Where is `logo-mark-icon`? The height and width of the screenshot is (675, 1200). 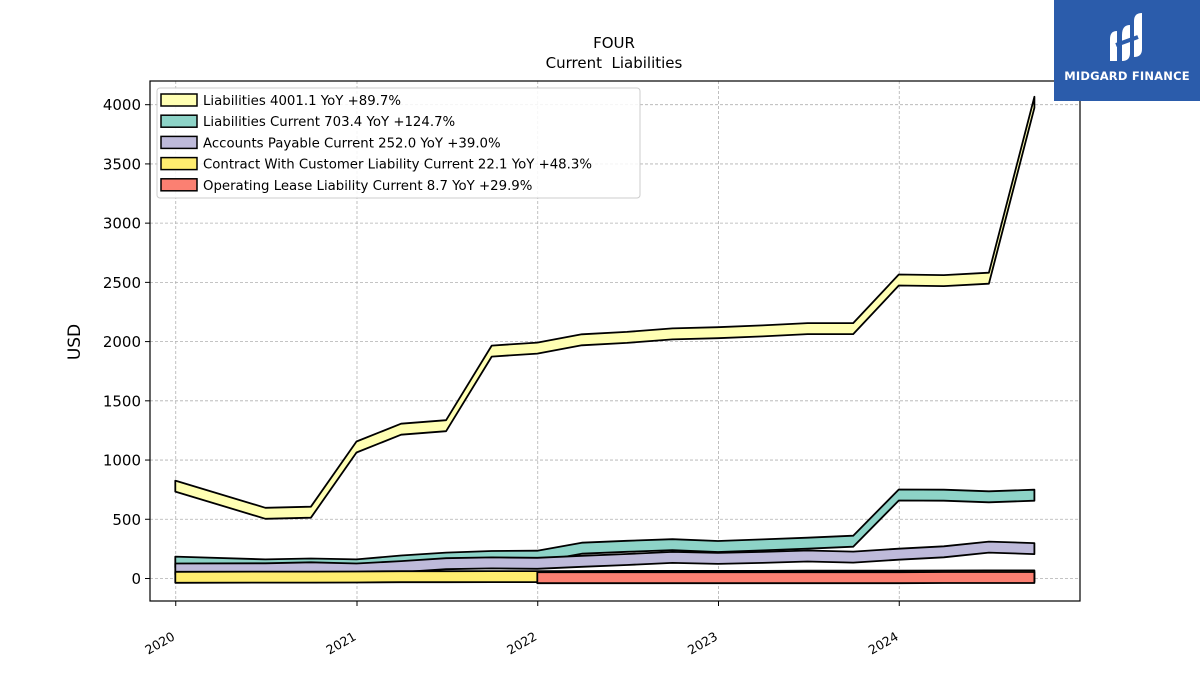 logo-mark-icon is located at coordinates (1126, 37).